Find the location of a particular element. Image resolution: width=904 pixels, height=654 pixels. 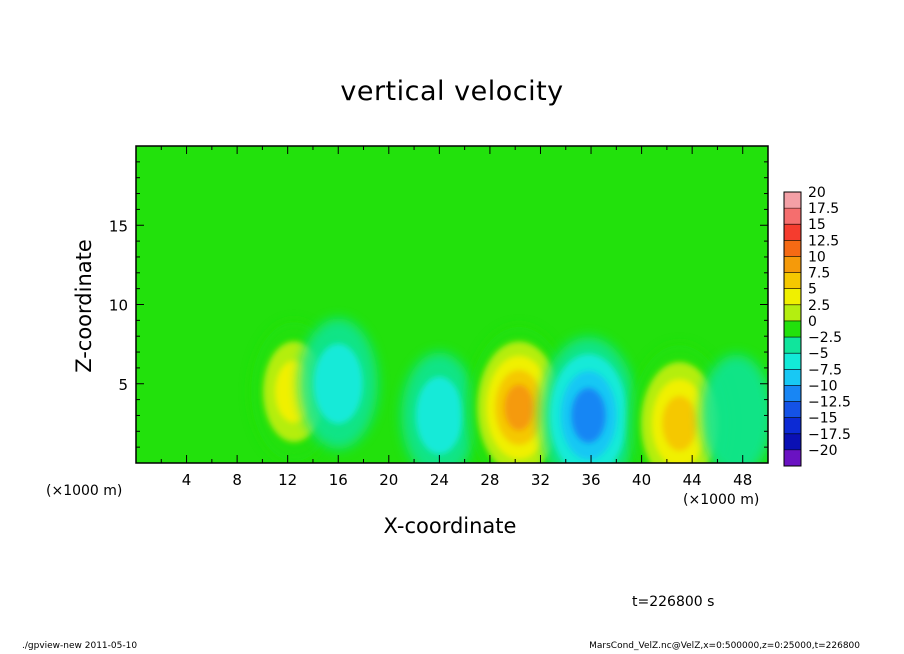

y-tick-label: 15 is located at coordinates (118, 226).